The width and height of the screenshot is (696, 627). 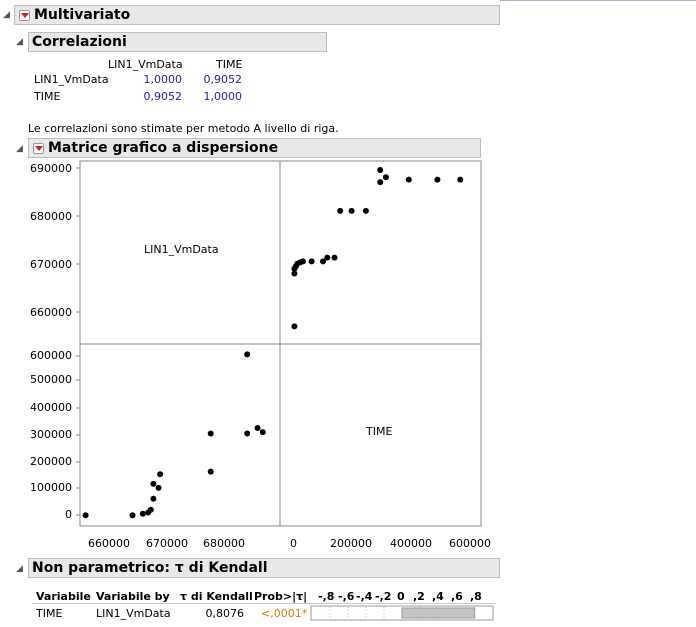 I want to click on kendall-scale-label: -,4, so click(x=364, y=596).